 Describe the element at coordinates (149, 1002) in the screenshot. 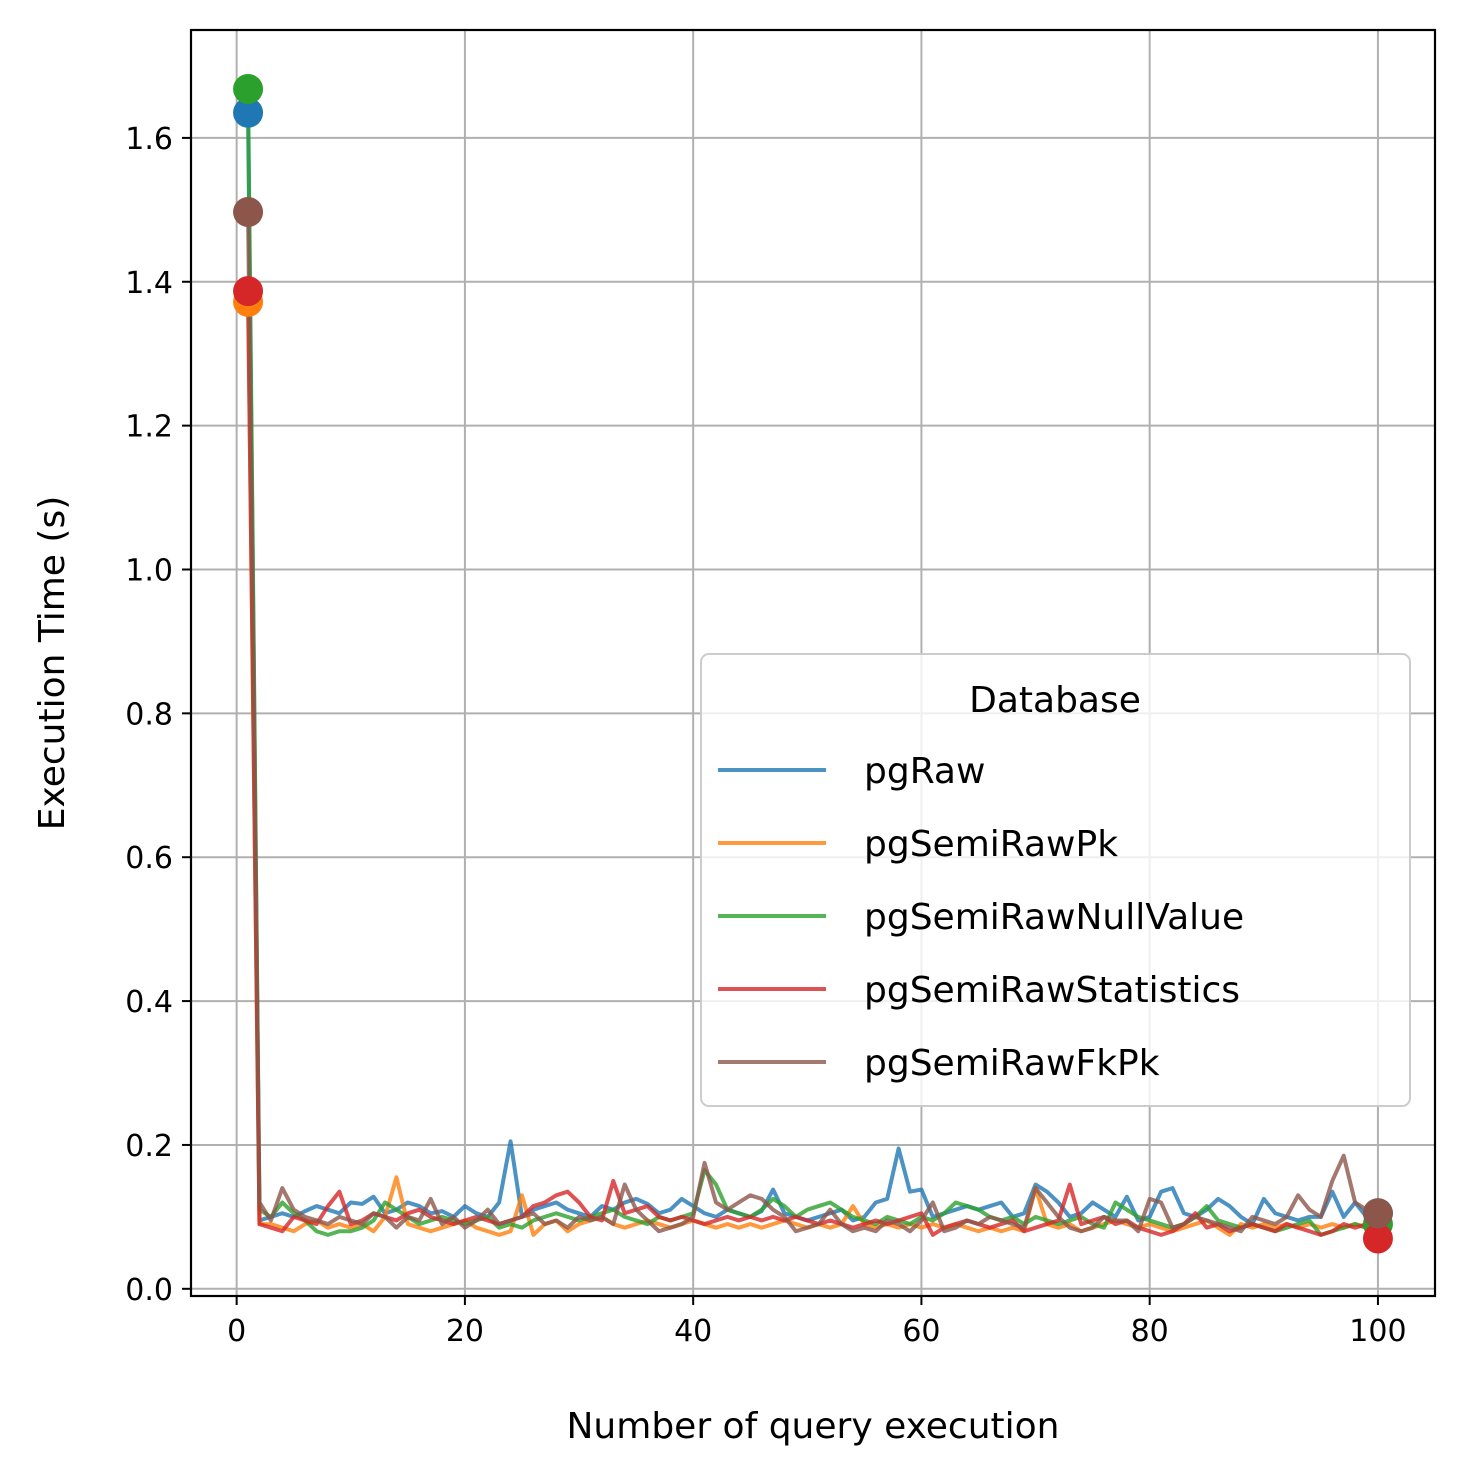

I see `y-tick-label: 0.4` at that location.